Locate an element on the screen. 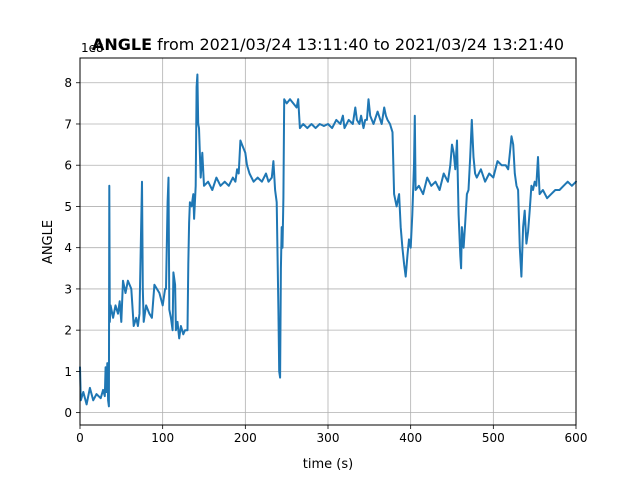 This screenshot has height=484, width=640. y-tick-label: 4 is located at coordinates (68, 248).